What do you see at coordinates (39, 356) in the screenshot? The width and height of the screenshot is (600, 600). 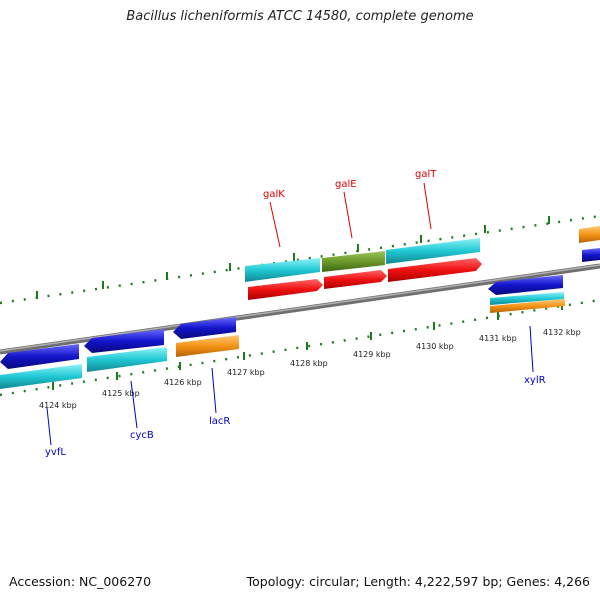 I see `yvfL-gene-arrow` at bounding box center [39, 356].